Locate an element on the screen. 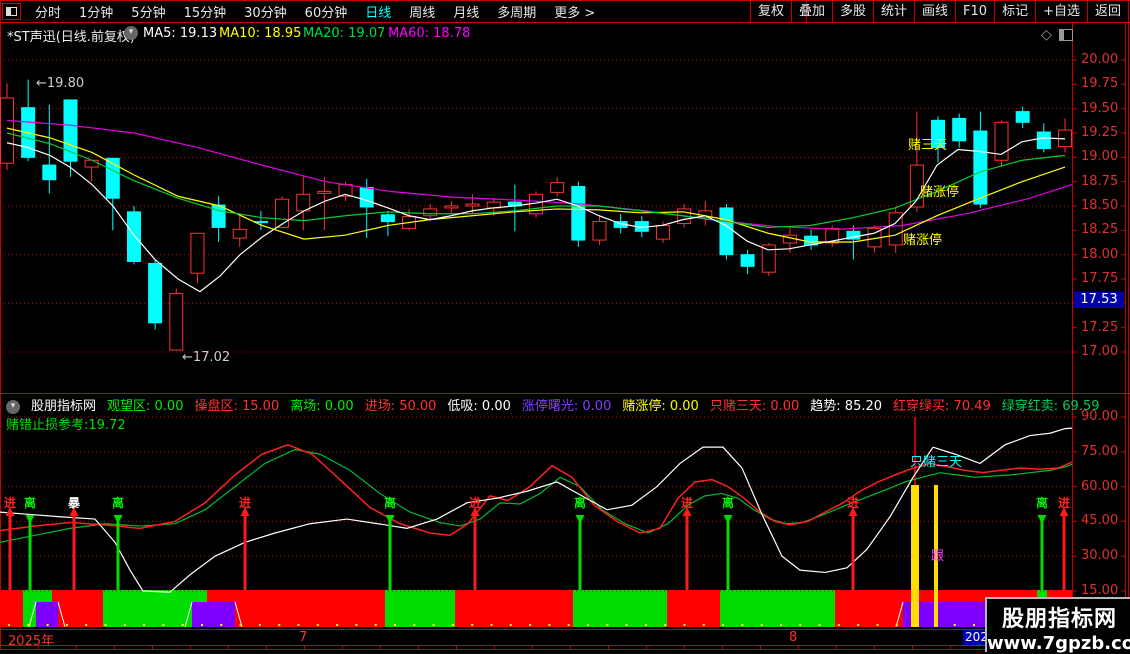 This screenshot has height=654, width=1130. menu-action-标记: 标记 is located at coordinates (1014, 11).